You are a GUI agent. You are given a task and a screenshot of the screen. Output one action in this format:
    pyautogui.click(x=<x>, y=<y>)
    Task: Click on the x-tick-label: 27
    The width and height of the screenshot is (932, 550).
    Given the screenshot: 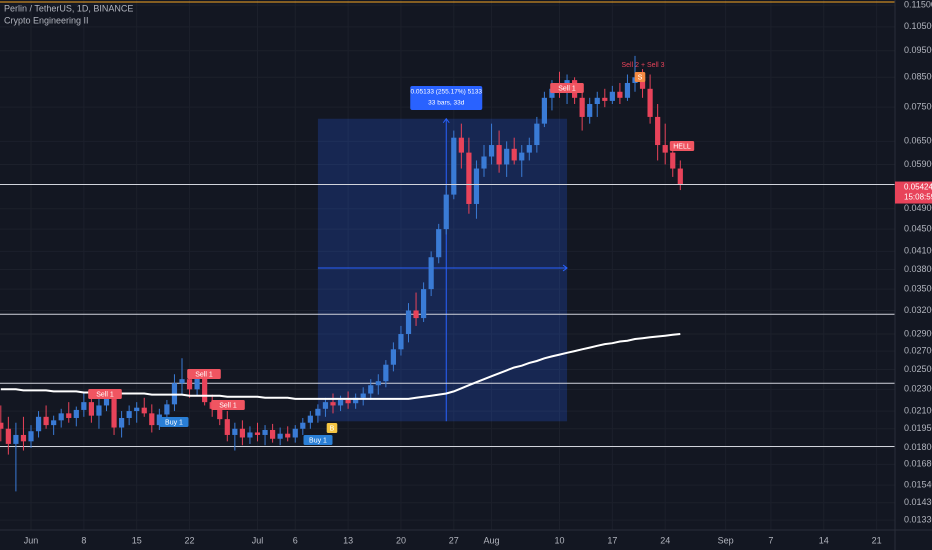 What is the action you would take?
    pyautogui.click(x=454, y=540)
    